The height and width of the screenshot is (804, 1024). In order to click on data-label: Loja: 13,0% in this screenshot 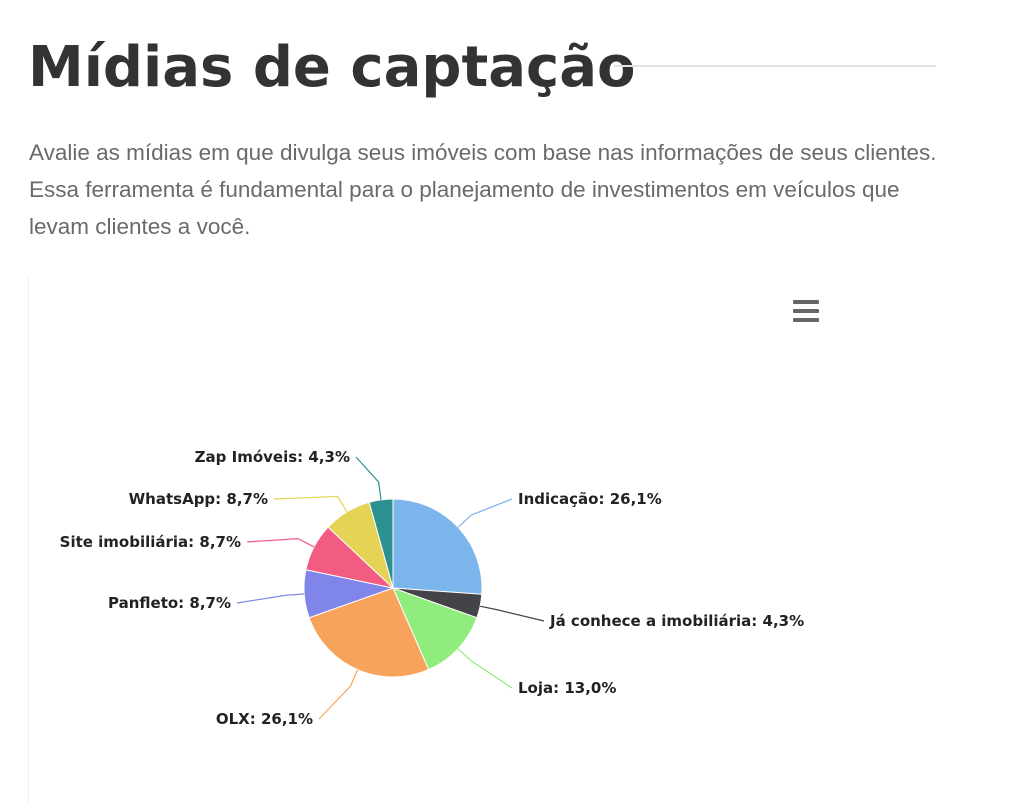, I will do `click(567, 688)`.